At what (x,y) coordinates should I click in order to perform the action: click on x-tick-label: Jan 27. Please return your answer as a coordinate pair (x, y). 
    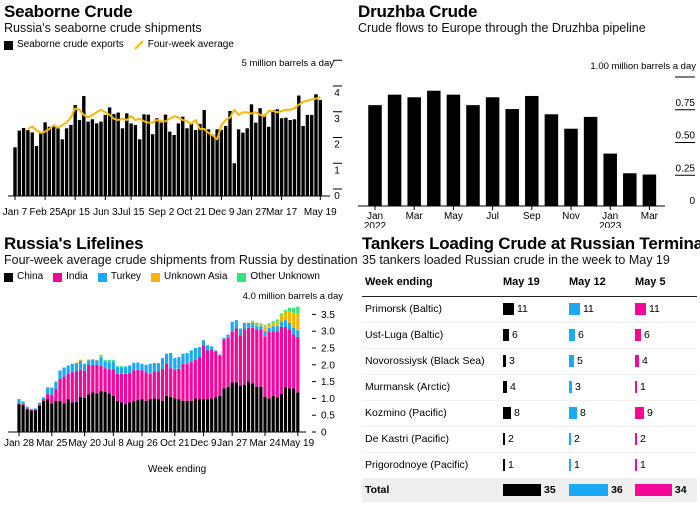
    Looking at the image, I should click on (232, 443).